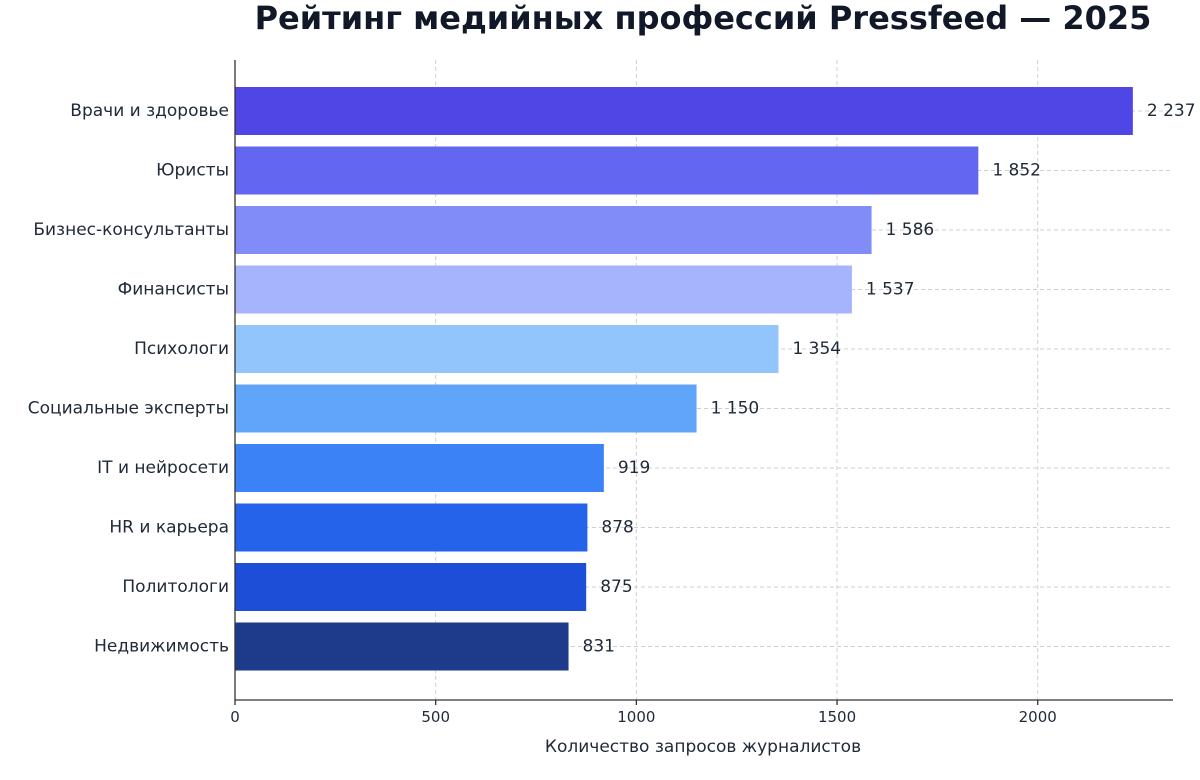 The image size is (1200, 780). What do you see at coordinates (169, 528) in the screenshot?
I see `category-label: HR и карьера` at bounding box center [169, 528].